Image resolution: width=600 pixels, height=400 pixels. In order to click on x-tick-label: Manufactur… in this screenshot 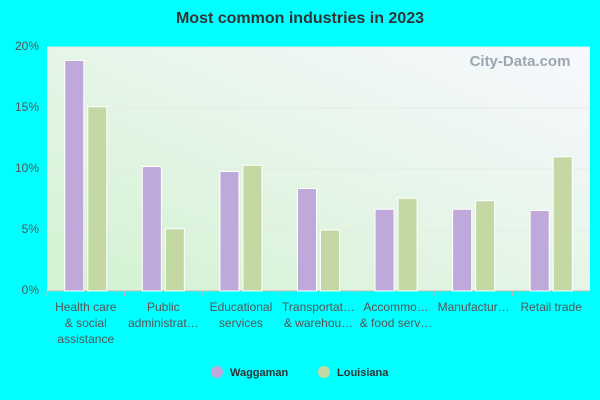, I will do `click(474, 307)`.